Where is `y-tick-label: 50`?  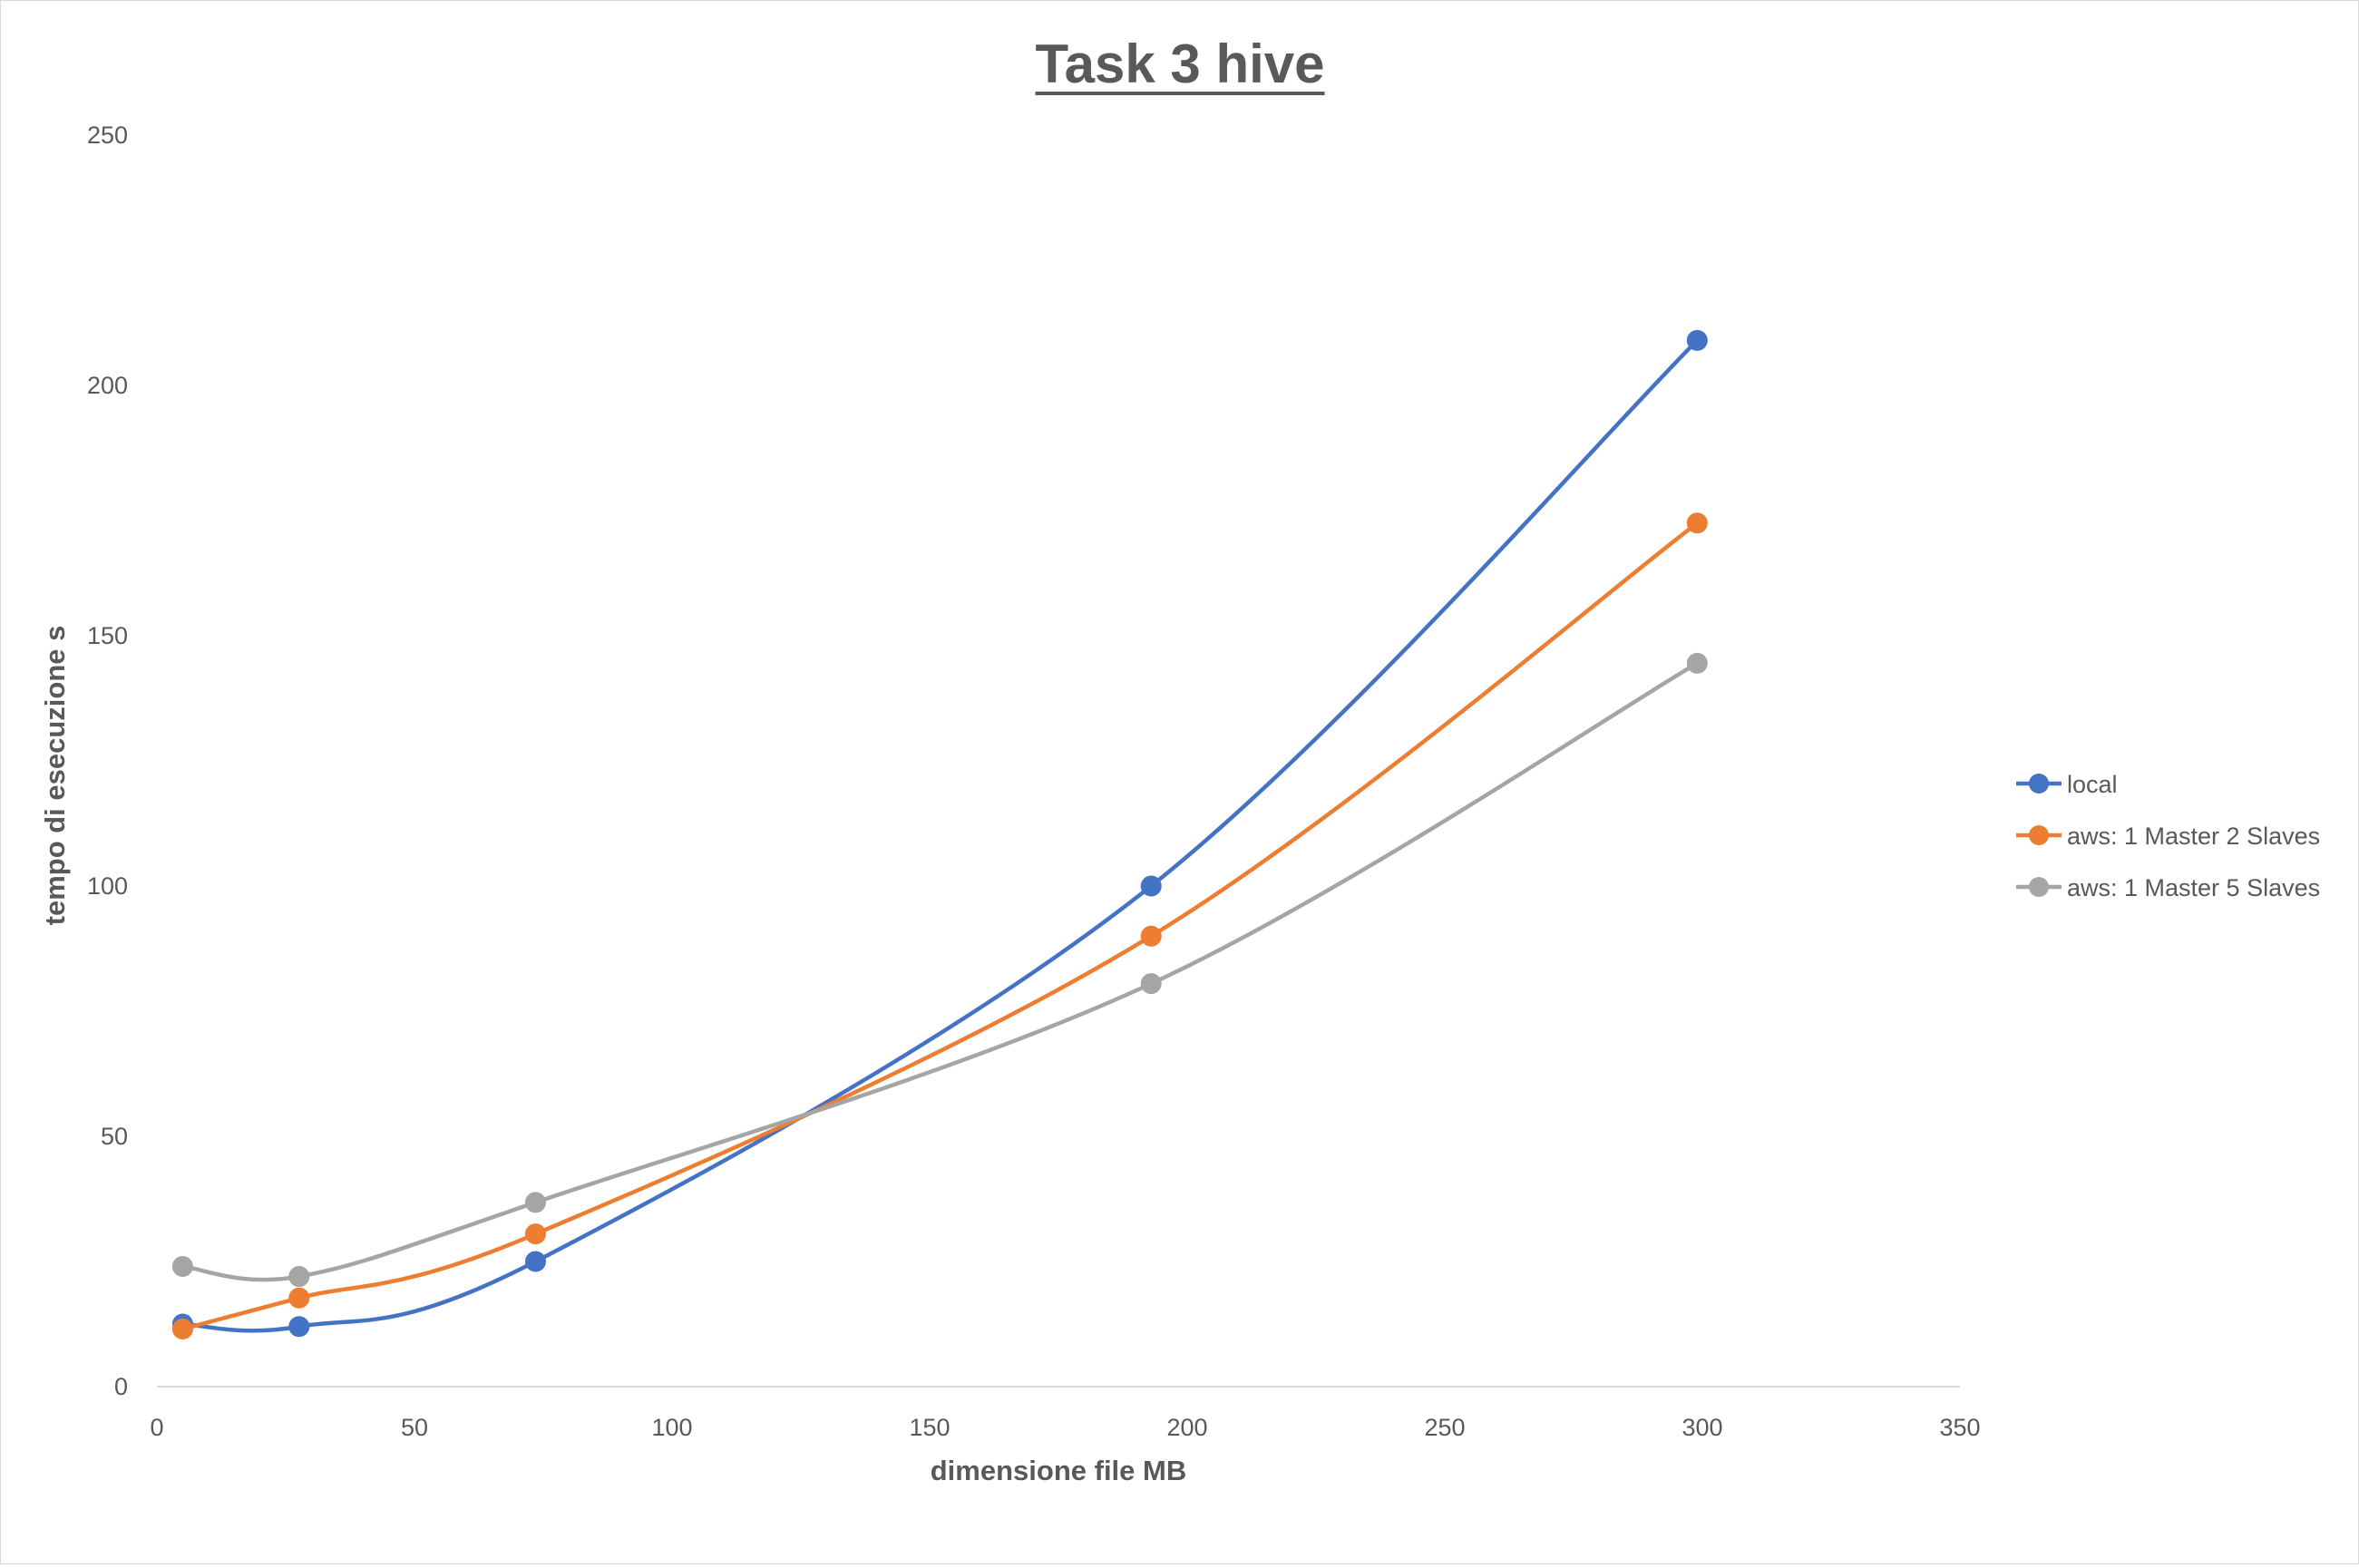
y-tick-label: 50 is located at coordinates (114, 1136).